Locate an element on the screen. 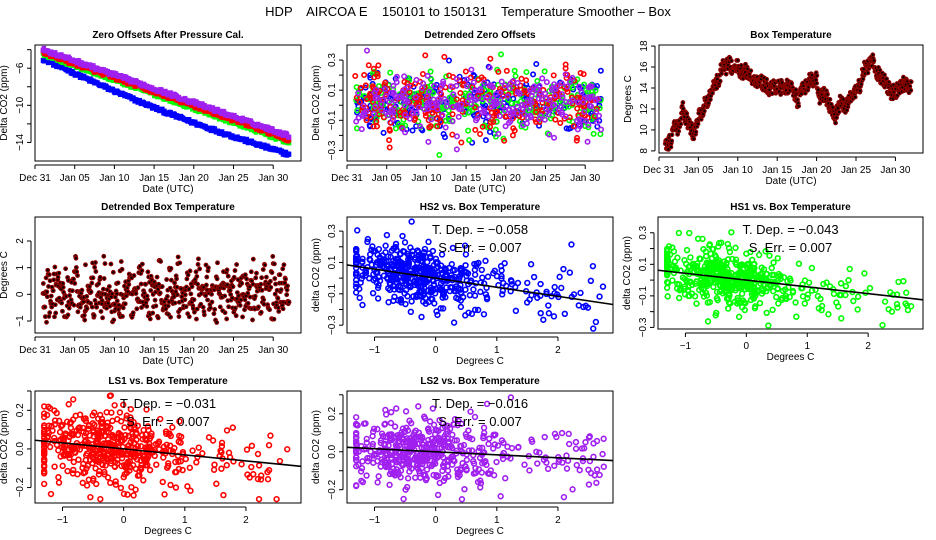  y-tick-label: 0.3 is located at coordinates (643, 232).